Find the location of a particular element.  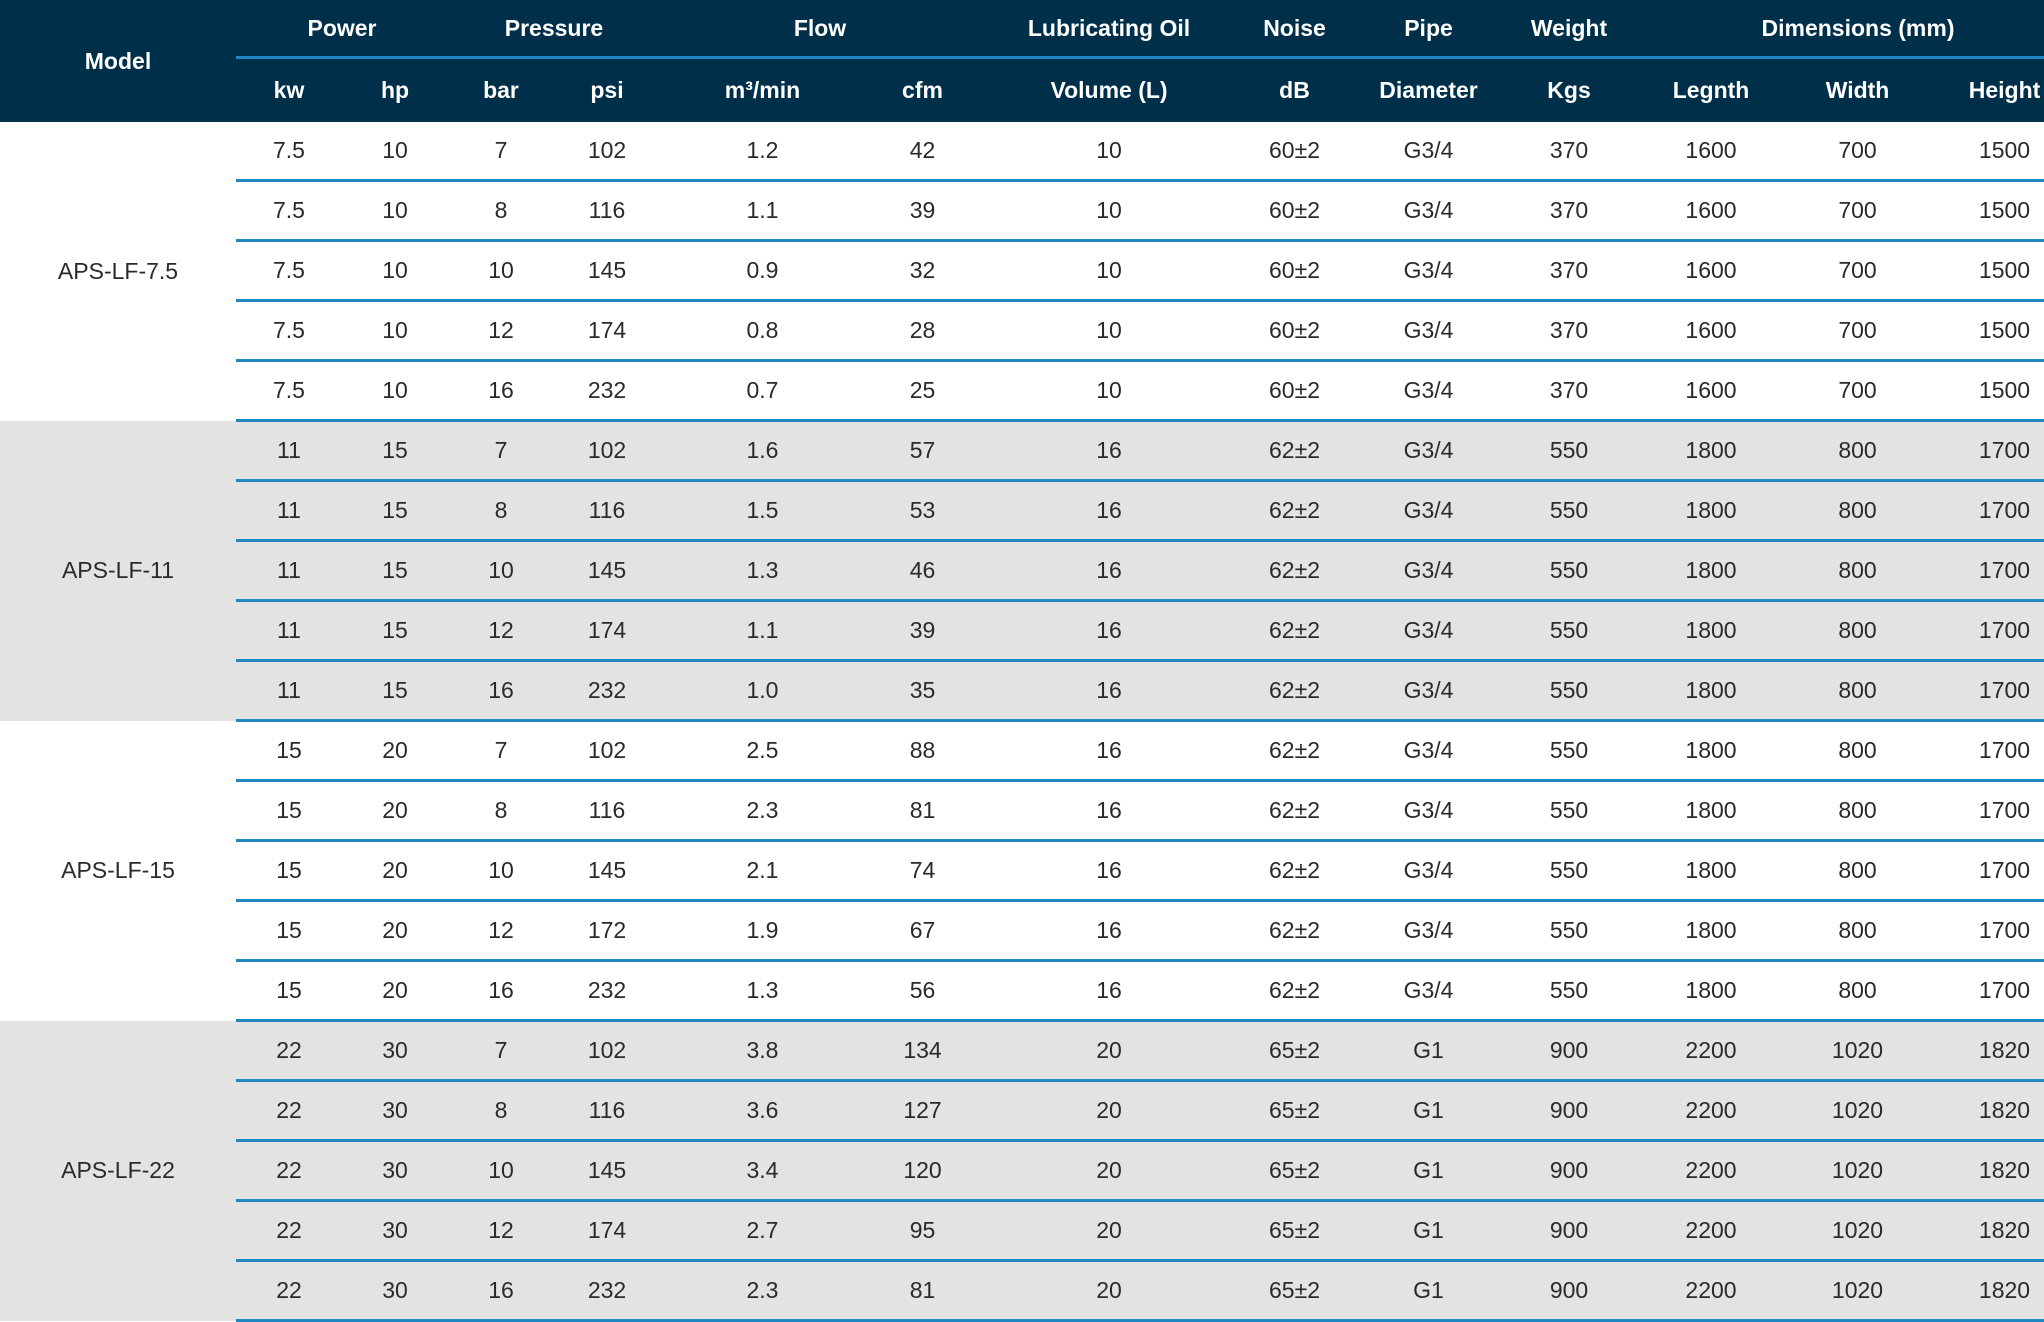

table-cell: 35 is located at coordinates (923, 691).